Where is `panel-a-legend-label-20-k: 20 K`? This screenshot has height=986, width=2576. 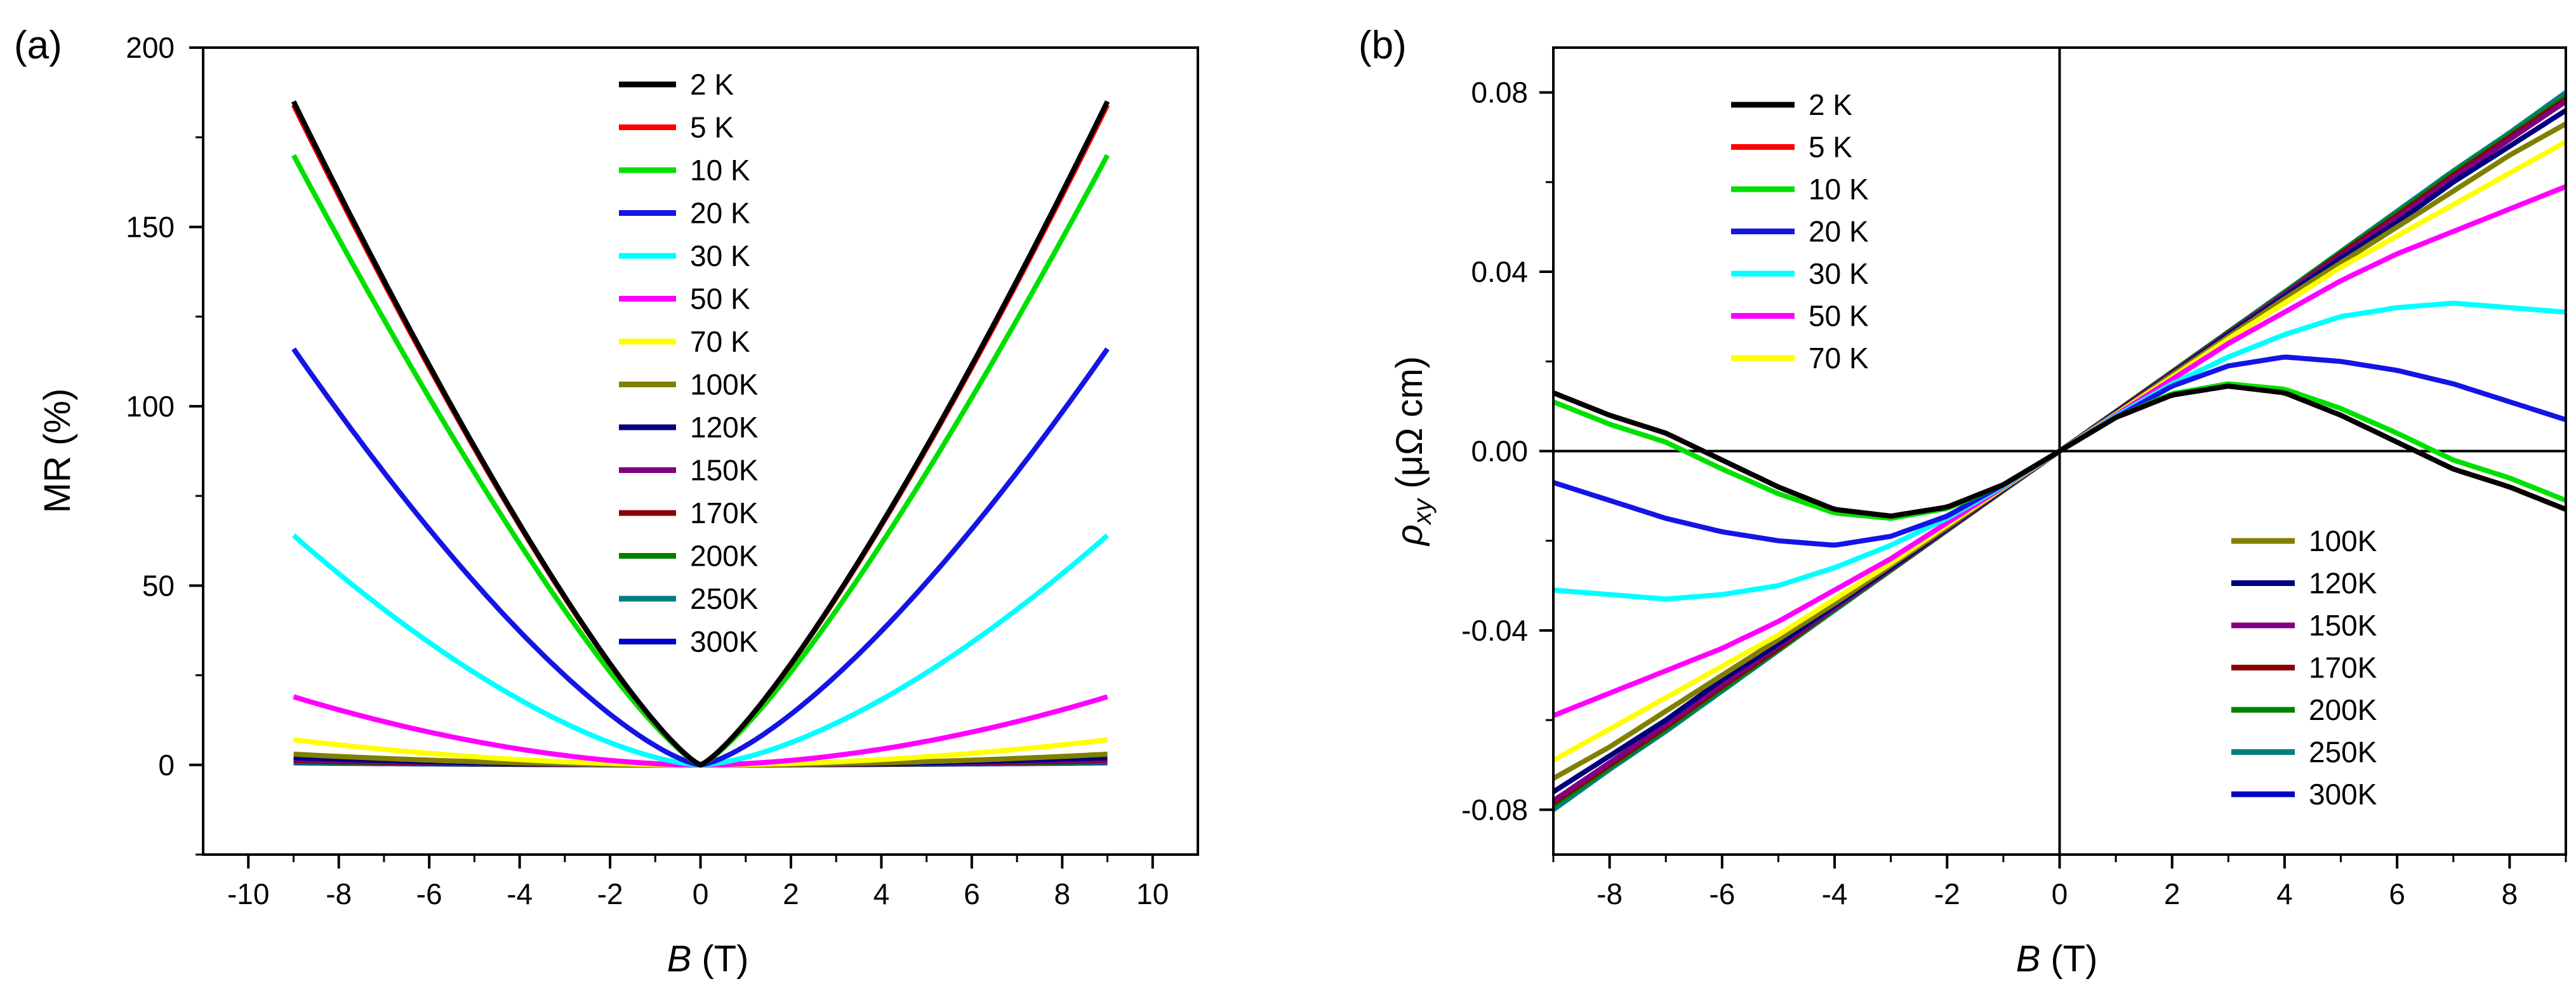
panel-a-legend-label-20-k: 20 K is located at coordinates (720, 213).